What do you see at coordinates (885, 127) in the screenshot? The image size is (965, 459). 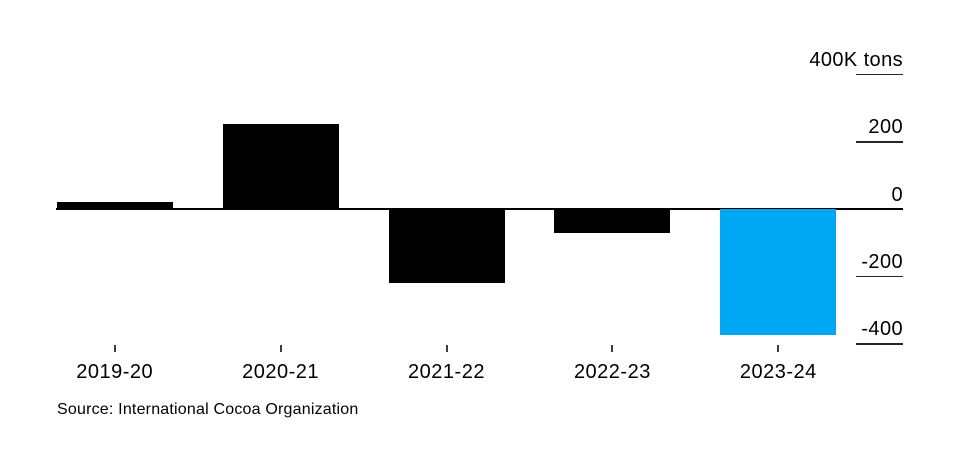 I see `y-axis-label-200: 200` at bounding box center [885, 127].